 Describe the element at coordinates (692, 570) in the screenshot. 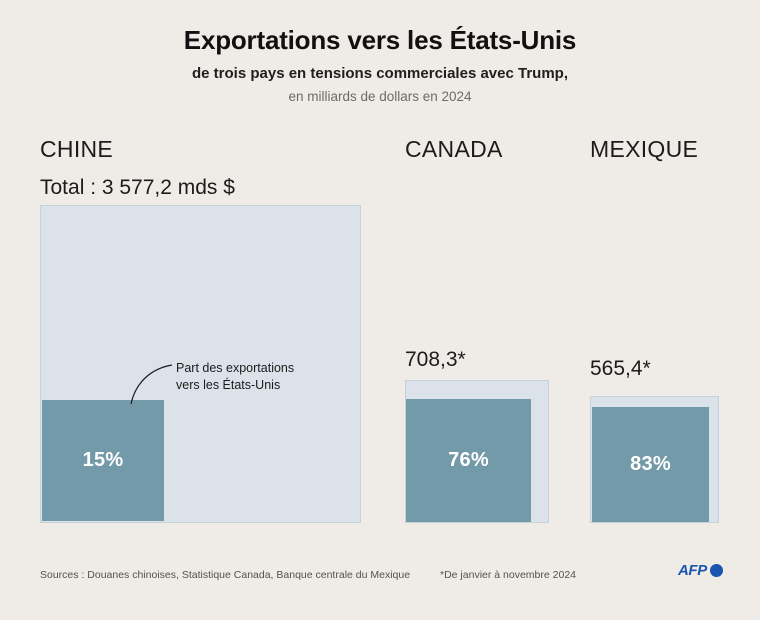

I see `afp-wordmark: AFP` at that location.